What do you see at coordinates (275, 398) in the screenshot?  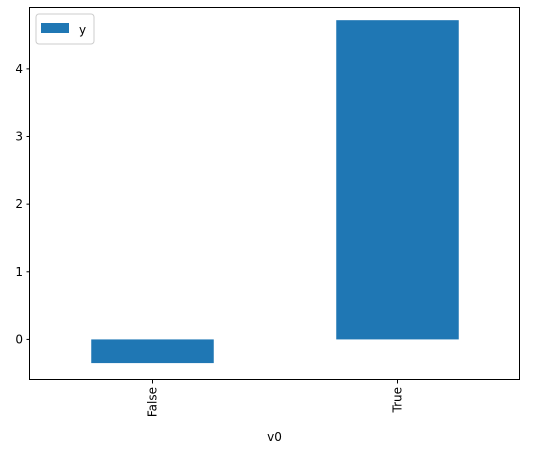 I see `x-axis: False True` at bounding box center [275, 398].